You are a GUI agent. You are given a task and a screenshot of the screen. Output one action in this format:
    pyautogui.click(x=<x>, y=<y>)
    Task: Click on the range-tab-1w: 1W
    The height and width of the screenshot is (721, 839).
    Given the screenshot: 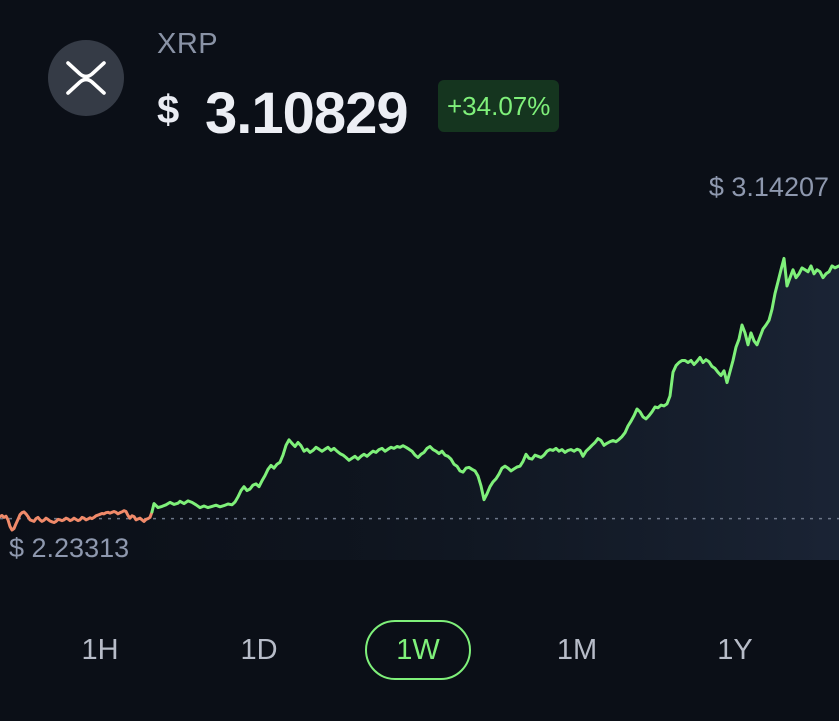 What is the action you would take?
    pyautogui.click(x=418, y=650)
    